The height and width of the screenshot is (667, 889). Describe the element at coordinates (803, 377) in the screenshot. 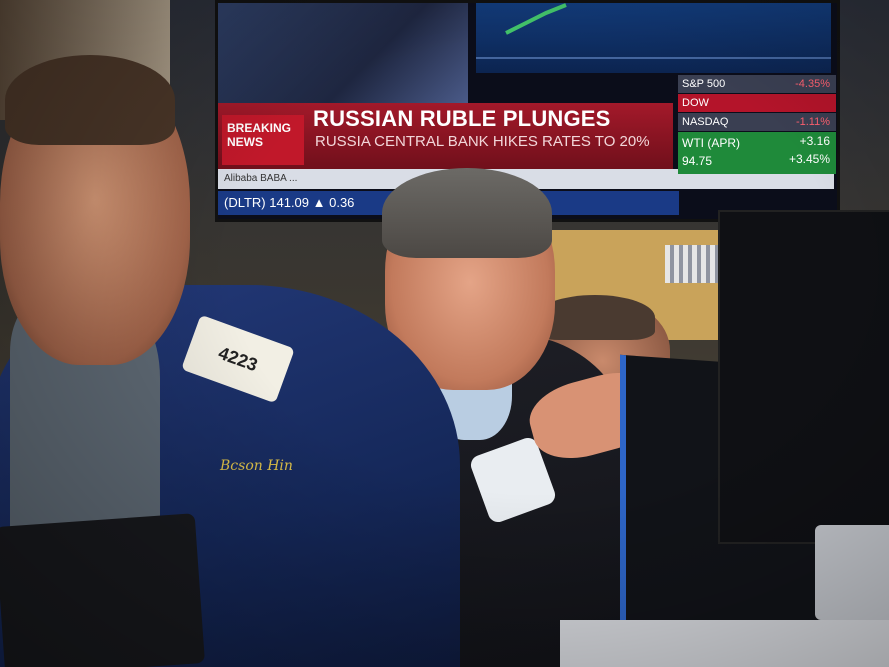

I see `trading-monitor-right` at that location.